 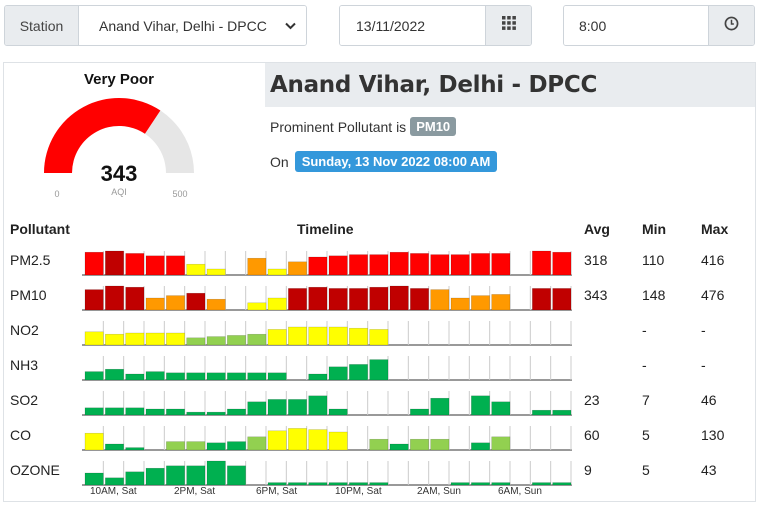 I want to click on date-input: 13/11/2022, so click(x=412, y=25).